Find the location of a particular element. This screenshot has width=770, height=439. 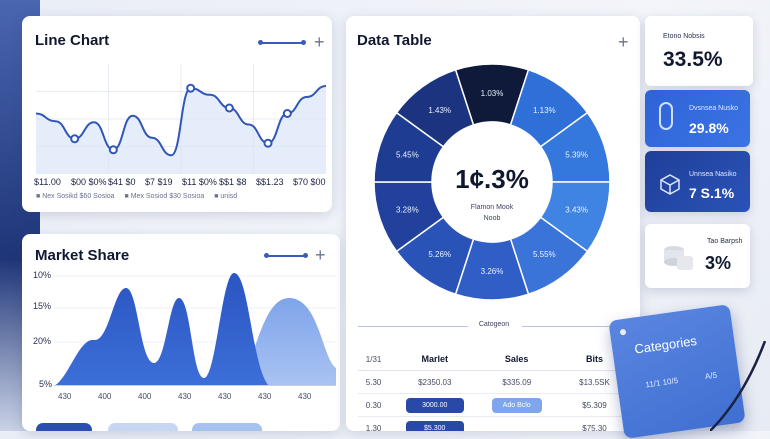

y-tick-label: 20% is located at coordinates (42, 341).